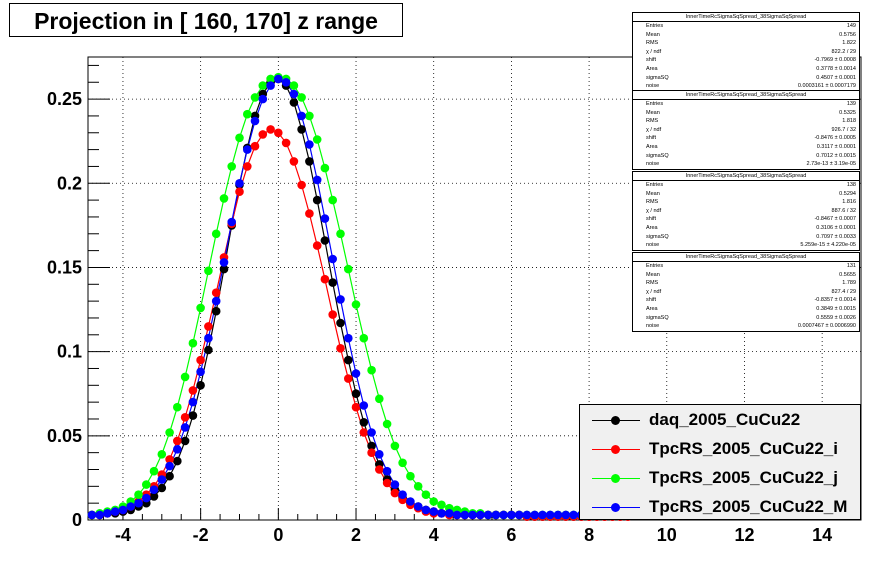  I want to click on stat-key: Entries, so click(655, 185).